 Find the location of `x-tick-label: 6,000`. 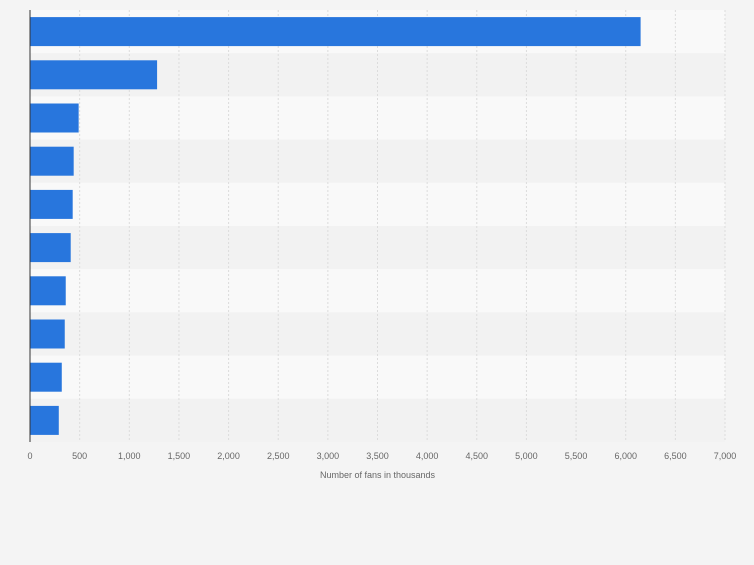

x-tick-label: 6,000 is located at coordinates (625, 456).